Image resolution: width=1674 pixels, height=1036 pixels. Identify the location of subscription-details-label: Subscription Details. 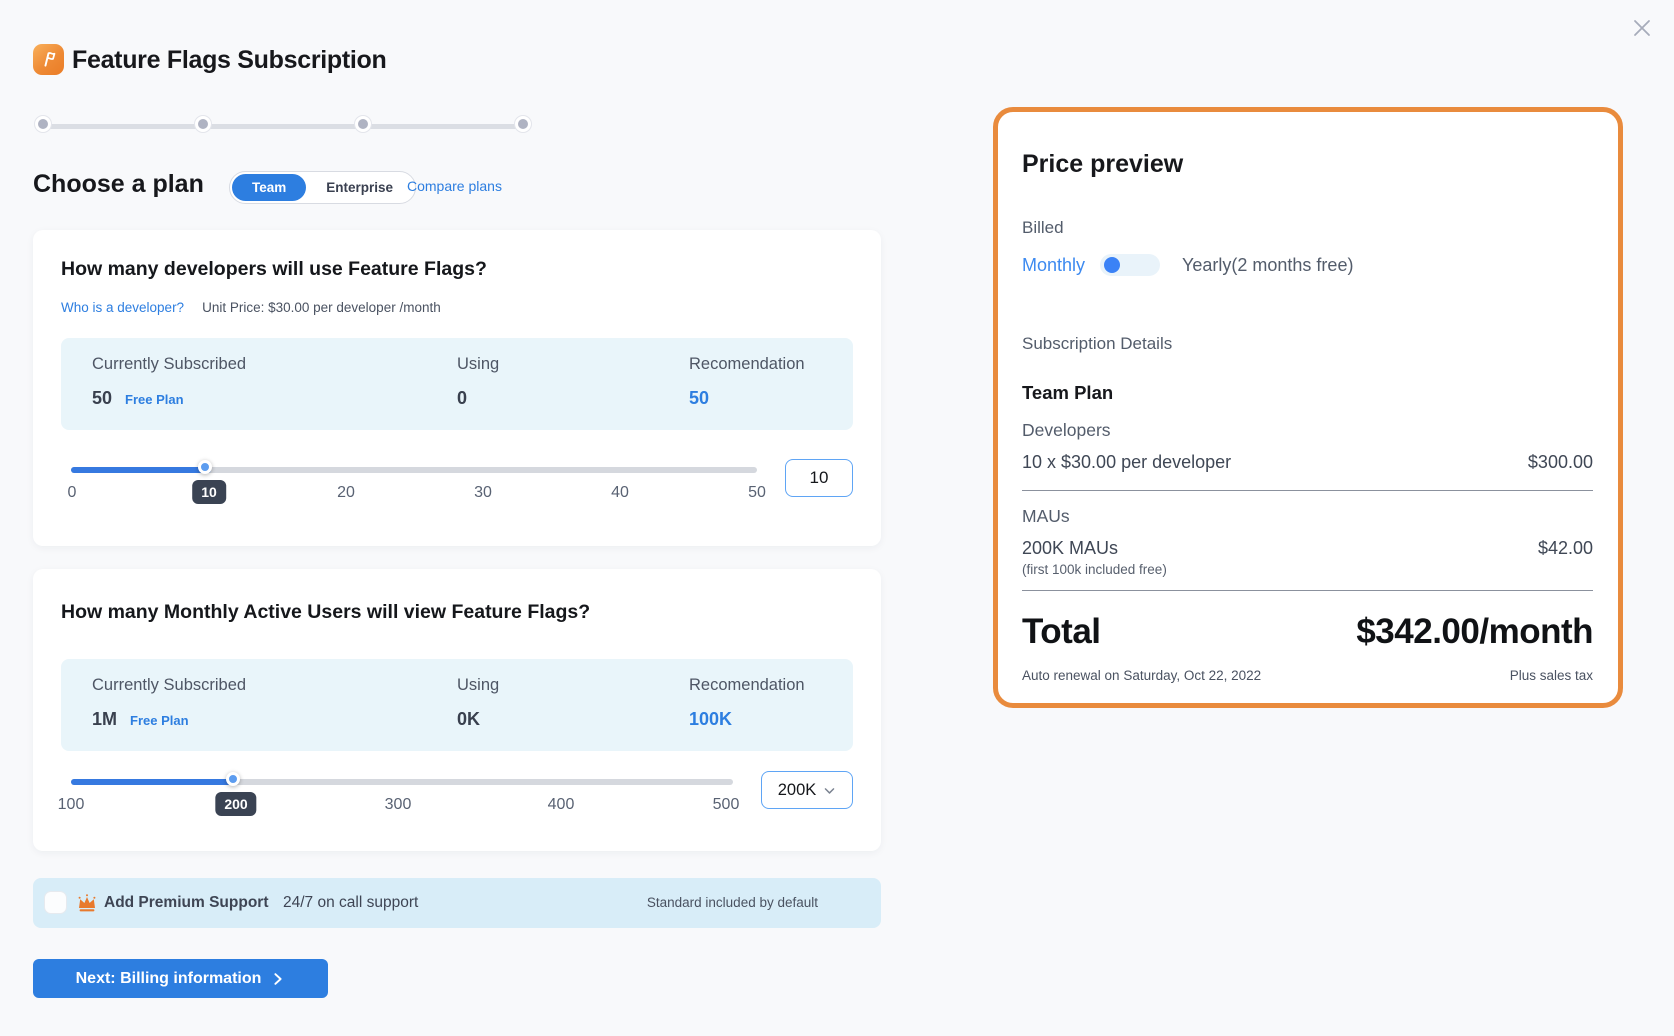
(1097, 343).